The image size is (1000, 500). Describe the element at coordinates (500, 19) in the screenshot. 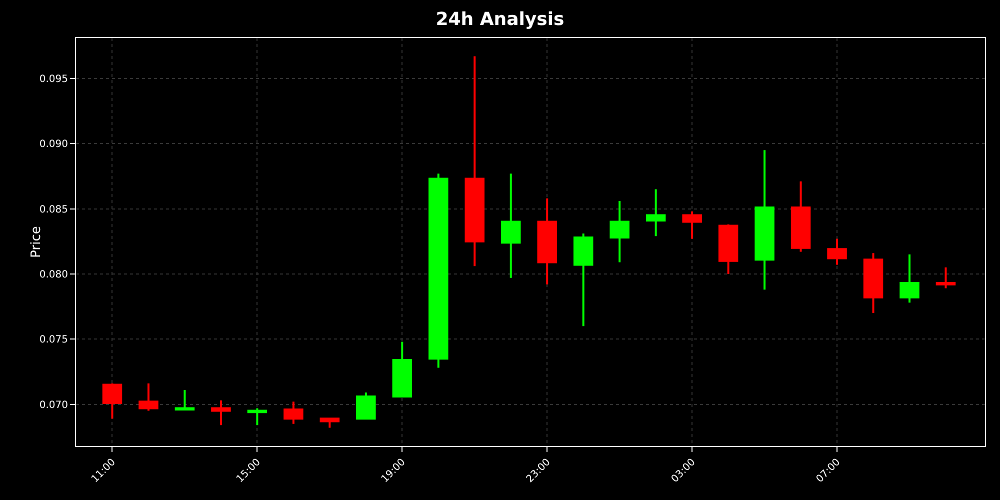

I see `chart-title: 24h Analysis` at that location.